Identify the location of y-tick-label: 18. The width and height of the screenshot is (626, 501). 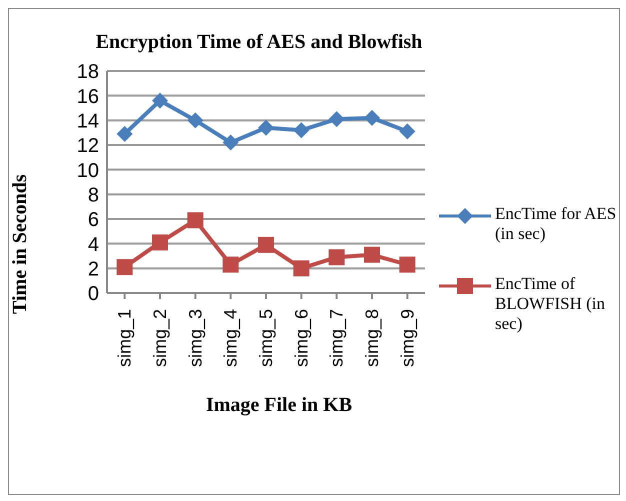
(87, 72).